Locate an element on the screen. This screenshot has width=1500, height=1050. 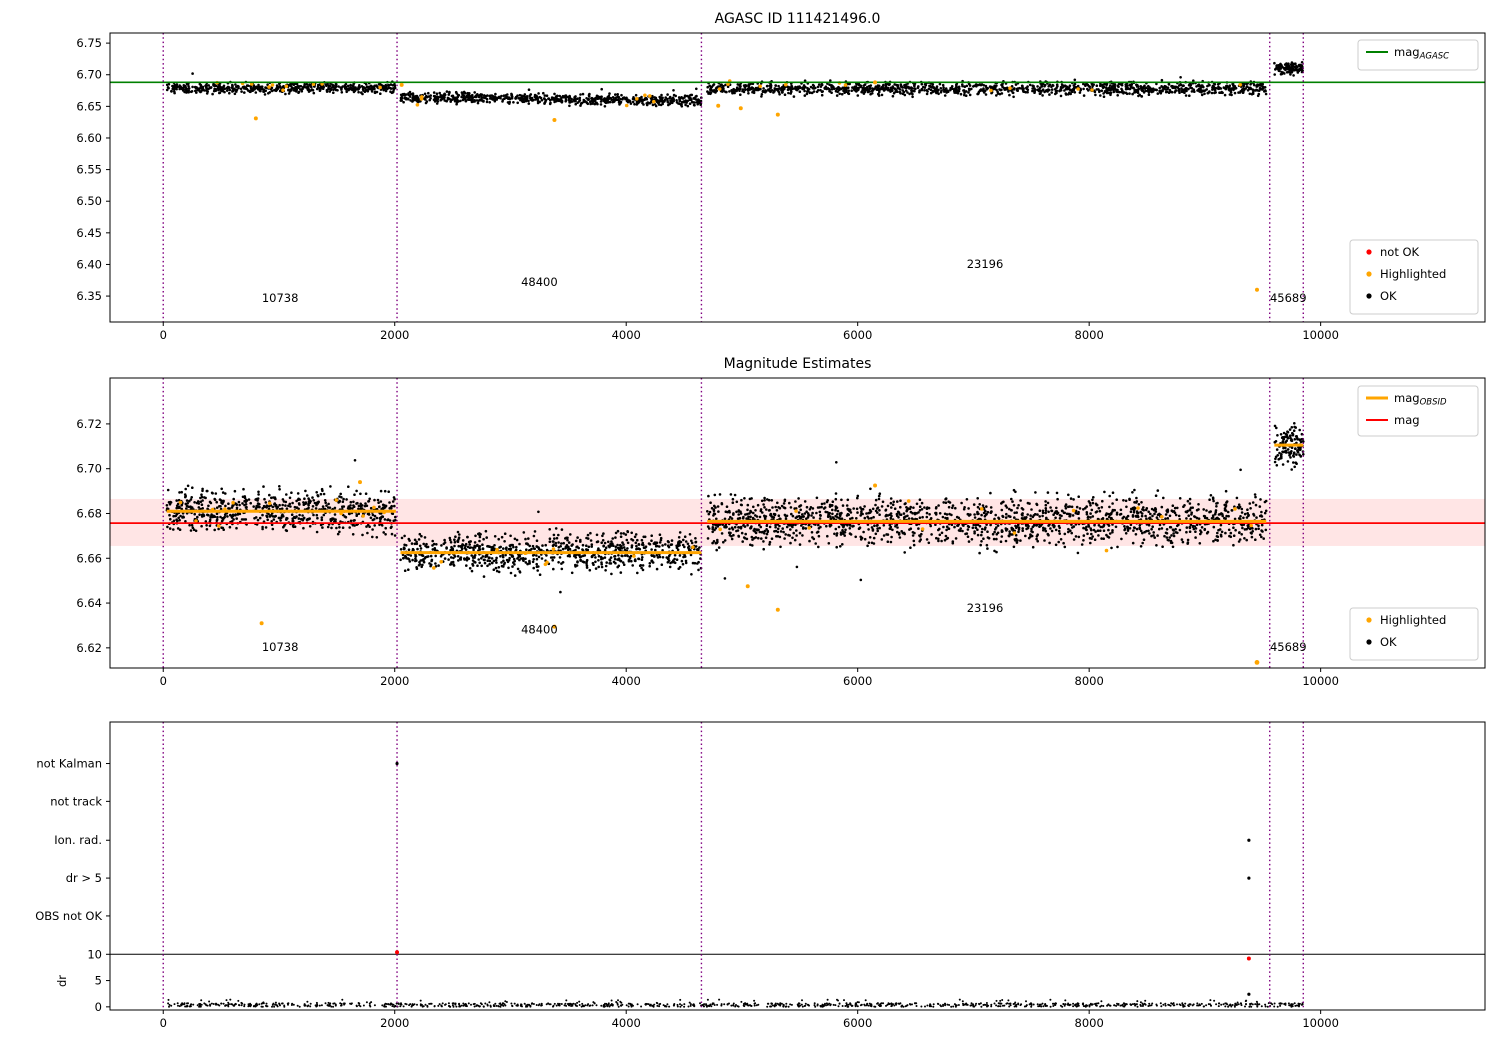
y-tick-label: Ion. rad. is located at coordinates (78, 840).